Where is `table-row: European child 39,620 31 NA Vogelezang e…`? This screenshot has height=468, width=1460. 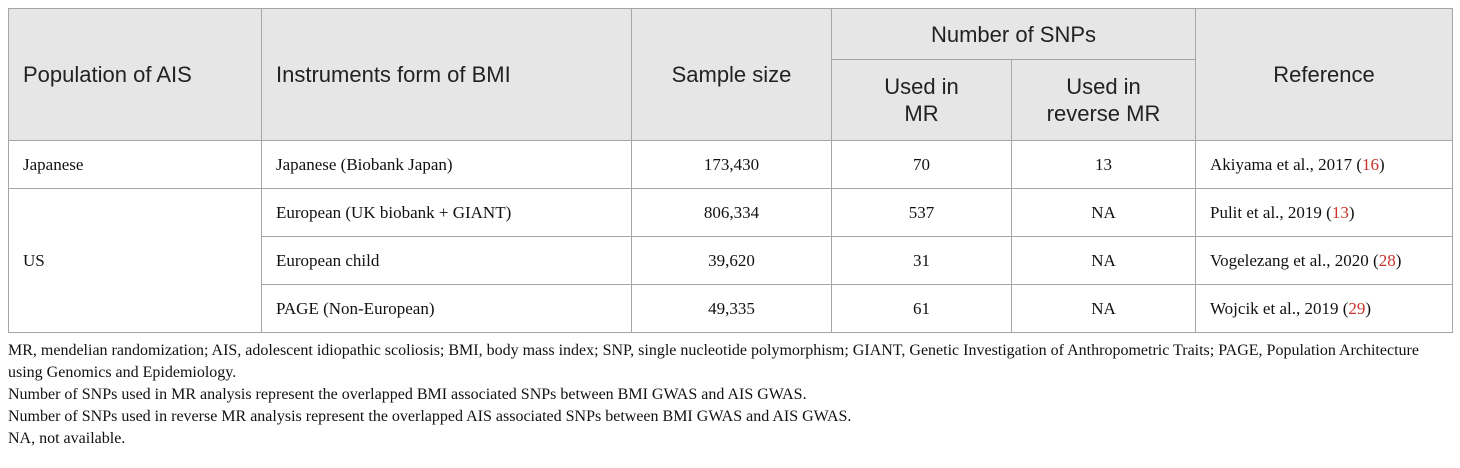
table-row: European child 39,620 31 NA Vogelezang e… is located at coordinates (731, 260).